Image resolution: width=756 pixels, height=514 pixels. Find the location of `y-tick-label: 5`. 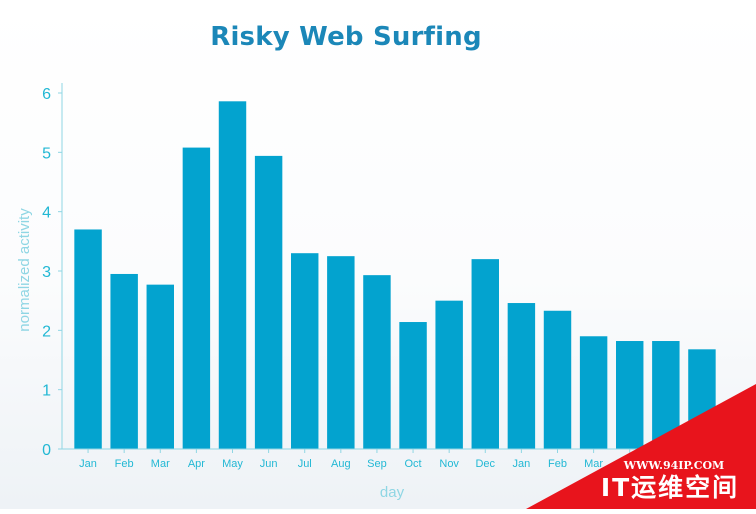

y-tick-label: 5 is located at coordinates (46, 153).